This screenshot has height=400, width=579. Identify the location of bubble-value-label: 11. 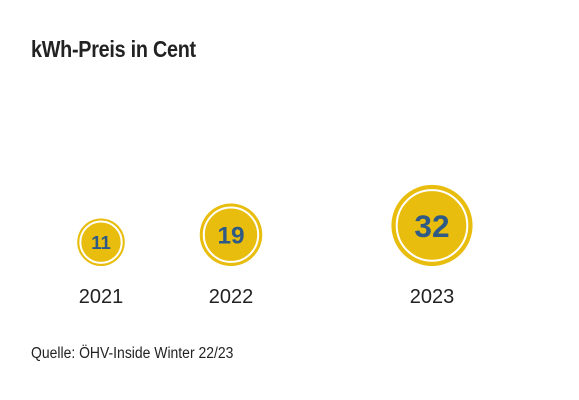
(101, 242).